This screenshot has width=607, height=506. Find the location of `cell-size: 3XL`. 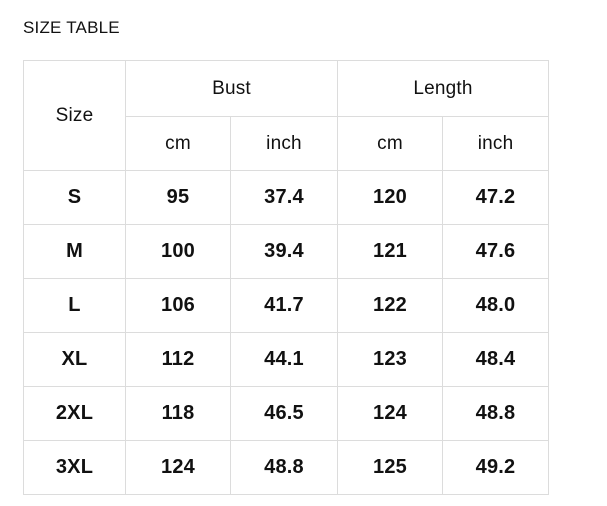

cell-size: 3XL is located at coordinates (74, 467).